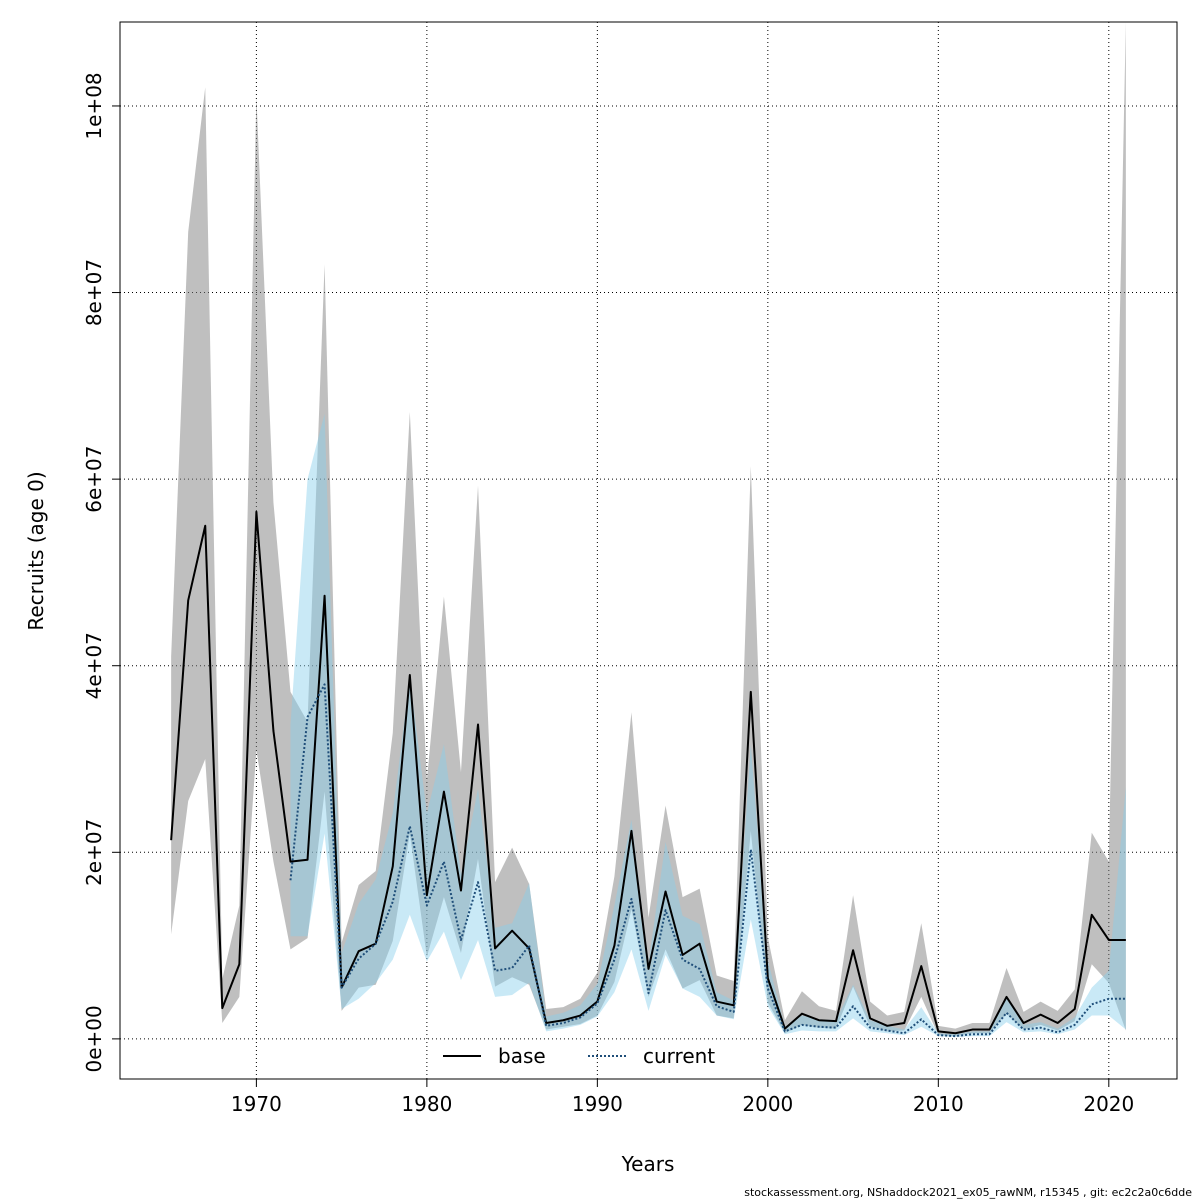  What do you see at coordinates (648, 1164) in the screenshot?
I see `x-axis-title: Years` at bounding box center [648, 1164].